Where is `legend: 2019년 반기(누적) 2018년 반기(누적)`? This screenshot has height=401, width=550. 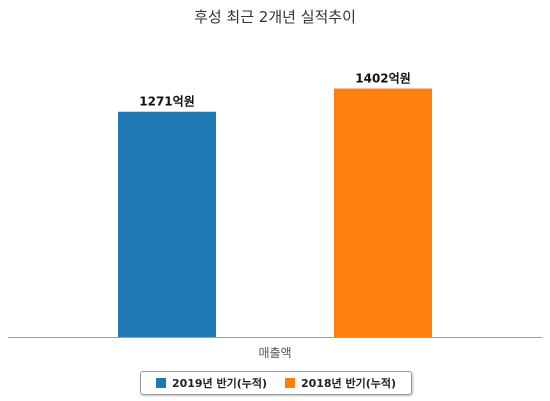 legend: 2019년 반기(누적) 2018년 반기(누적) is located at coordinates (276, 383).